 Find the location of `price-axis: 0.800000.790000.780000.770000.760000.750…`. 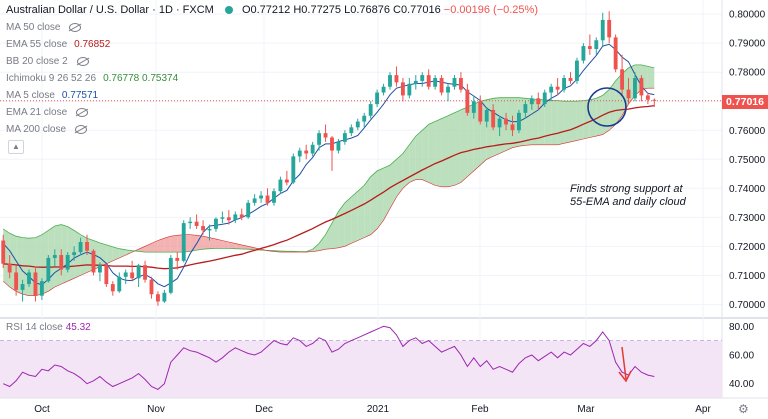

price-axis: 0.800000.790000.780000.770000.760000.750… is located at coordinates (743, 199).